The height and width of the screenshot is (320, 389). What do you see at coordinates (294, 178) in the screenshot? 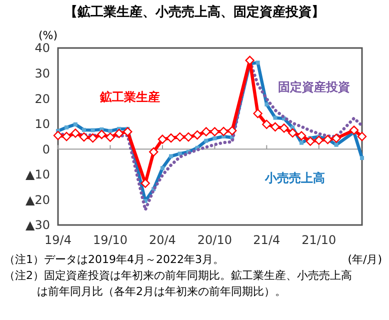
I see `text: 小売売上高` at bounding box center [294, 178].